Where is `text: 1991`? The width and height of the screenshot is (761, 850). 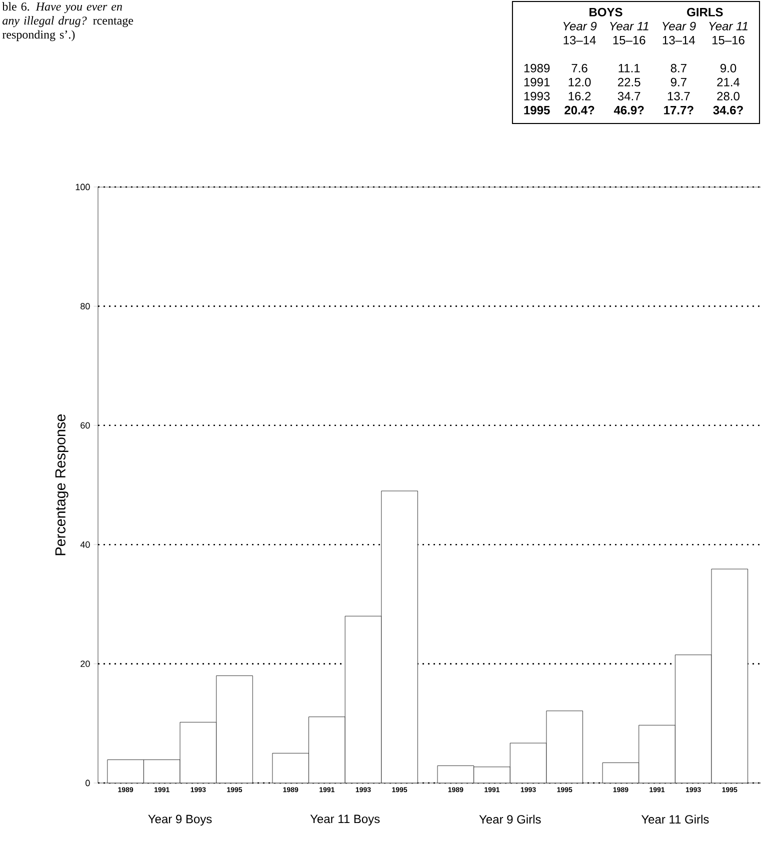 text: 1991 is located at coordinates (537, 82).